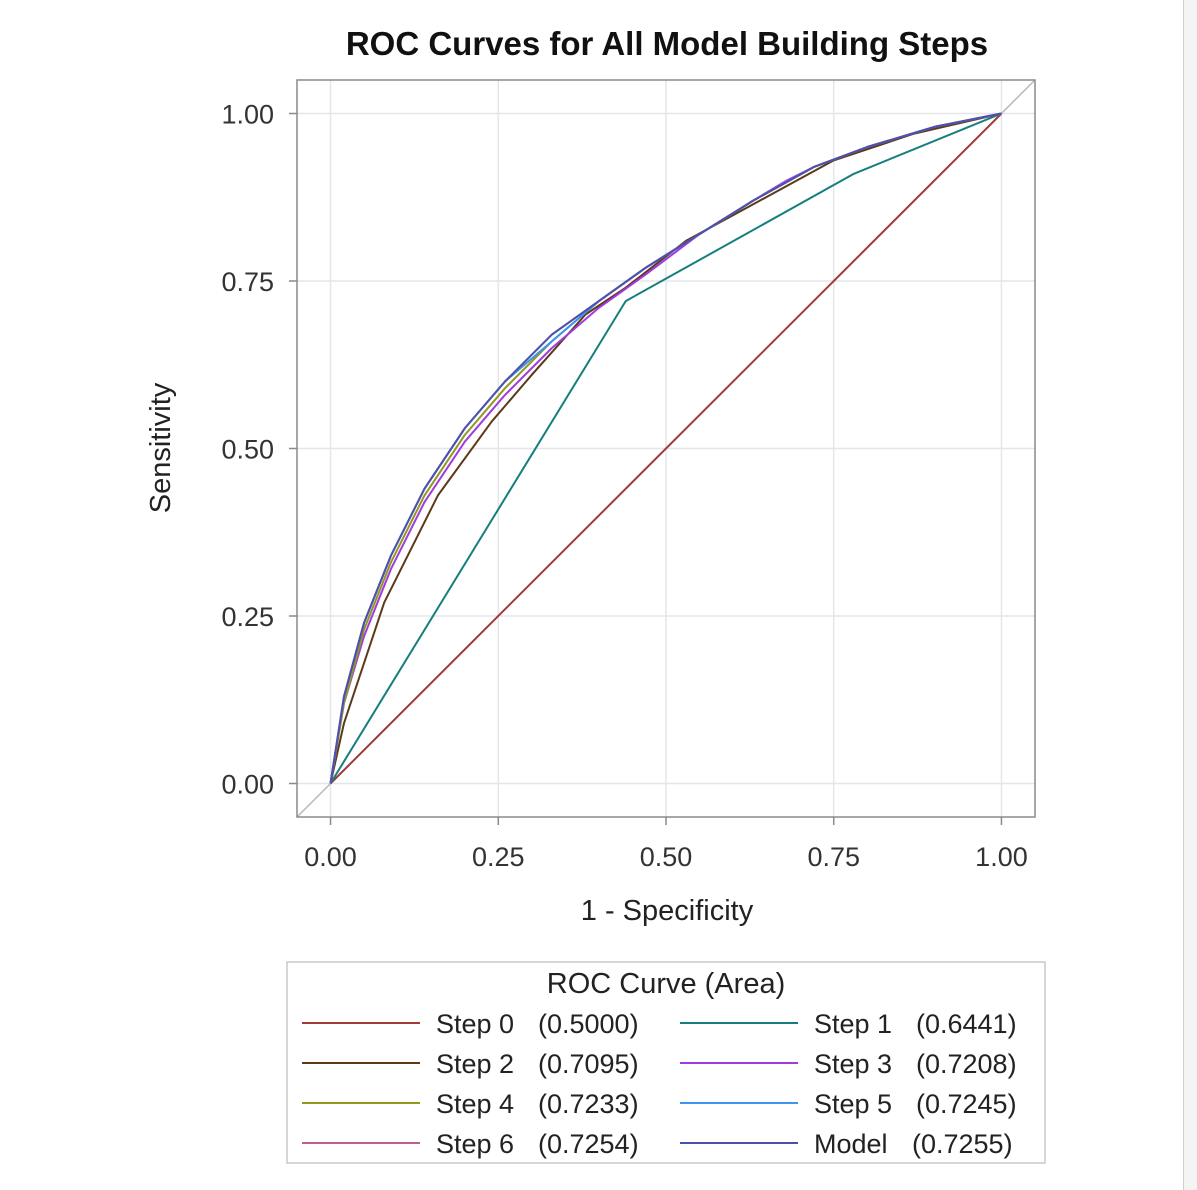 This screenshot has width=1197, height=1190. What do you see at coordinates (966, 1024) in the screenshot?
I see `legend-area-step-1: (0.6441)` at bounding box center [966, 1024].